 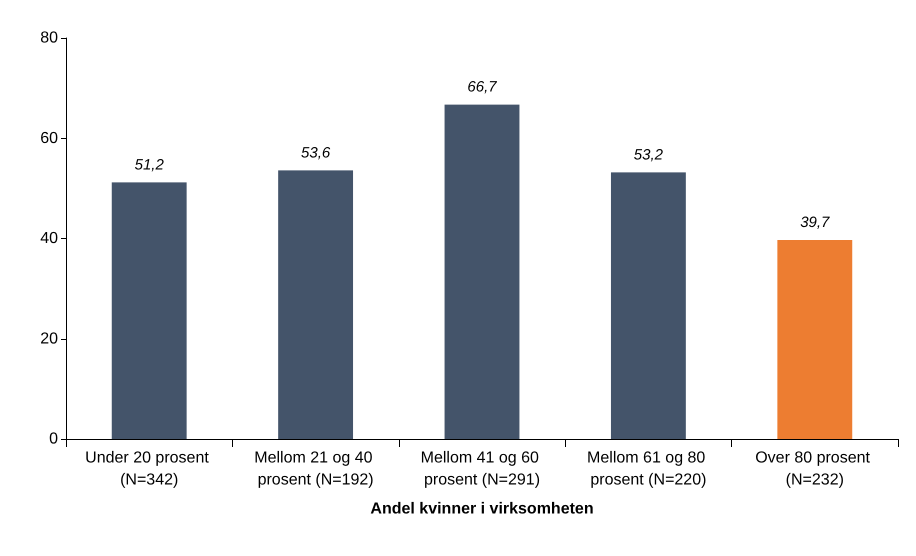 I want to click on data-label: 39,7, so click(x=815, y=223).